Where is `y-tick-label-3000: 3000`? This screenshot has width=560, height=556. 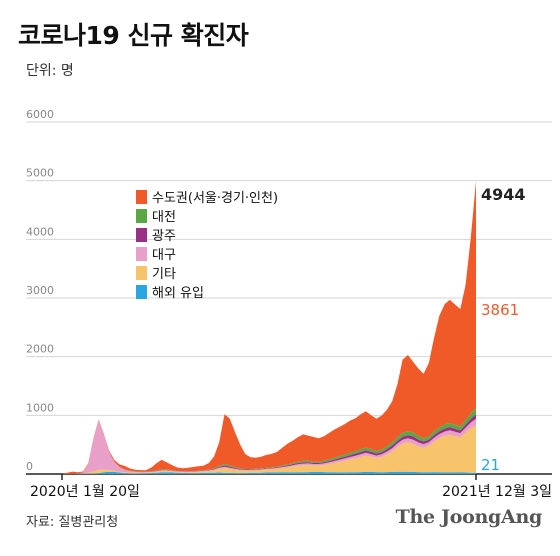
y-tick-label-3000: 3000 is located at coordinates (40, 290).